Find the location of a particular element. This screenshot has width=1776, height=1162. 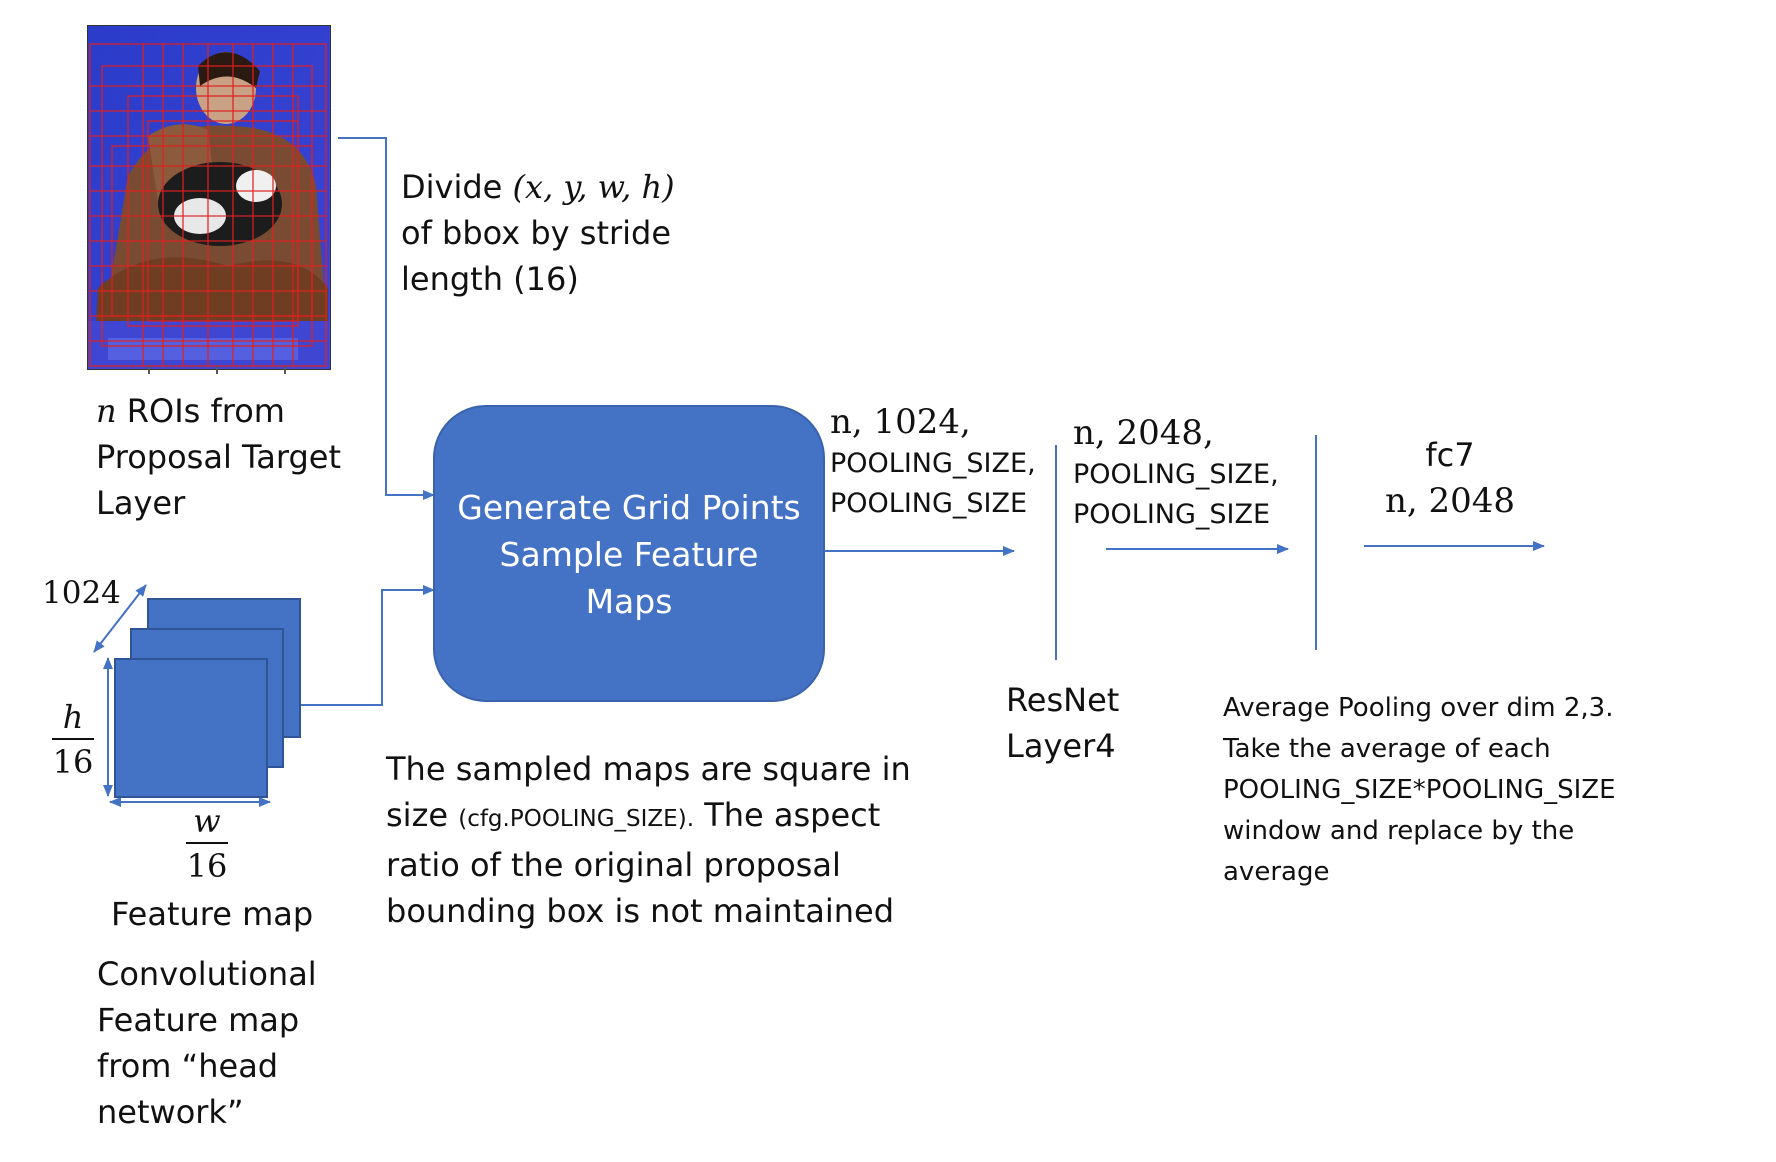

height-fraction-bar is located at coordinates (73, 739).